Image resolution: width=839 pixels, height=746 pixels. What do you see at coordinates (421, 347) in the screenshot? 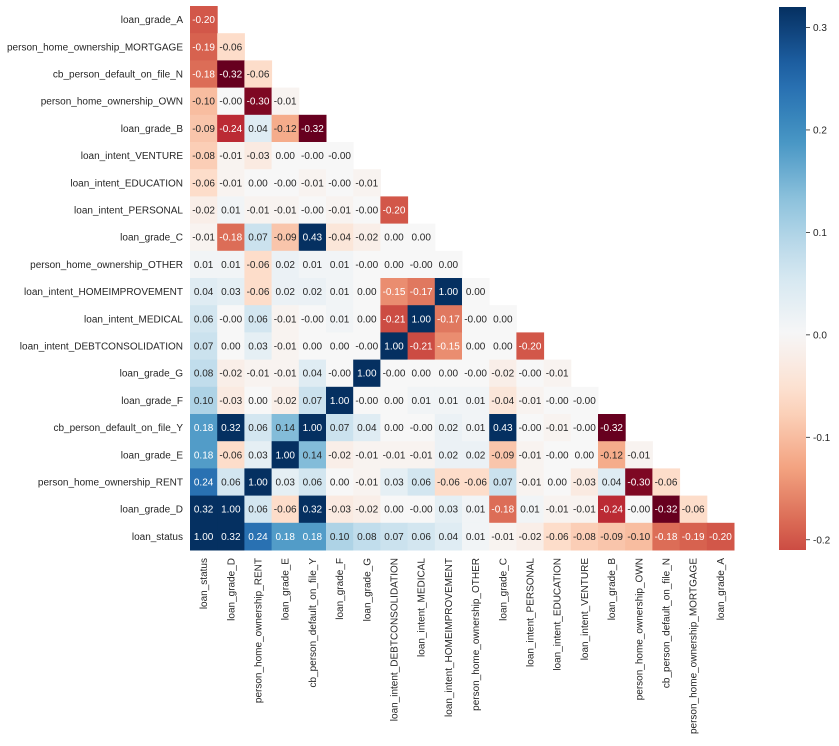
I see `cell-annotation: -0.21` at bounding box center [421, 347].